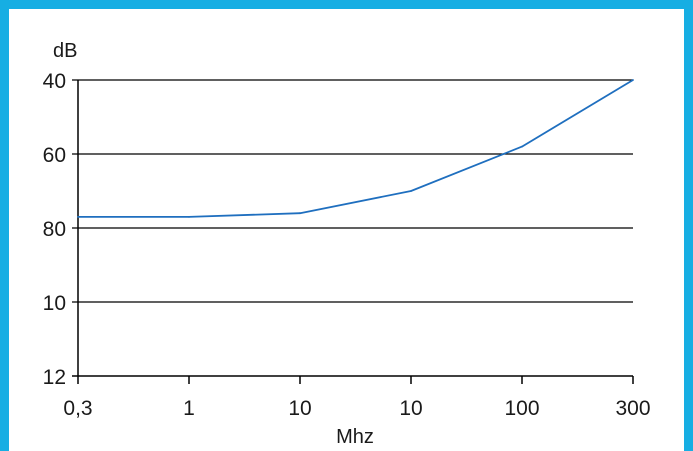 This screenshot has width=693, height=451. Describe the element at coordinates (54, 303) in the screenshot. I see `y-tick-label: 10` at that location.